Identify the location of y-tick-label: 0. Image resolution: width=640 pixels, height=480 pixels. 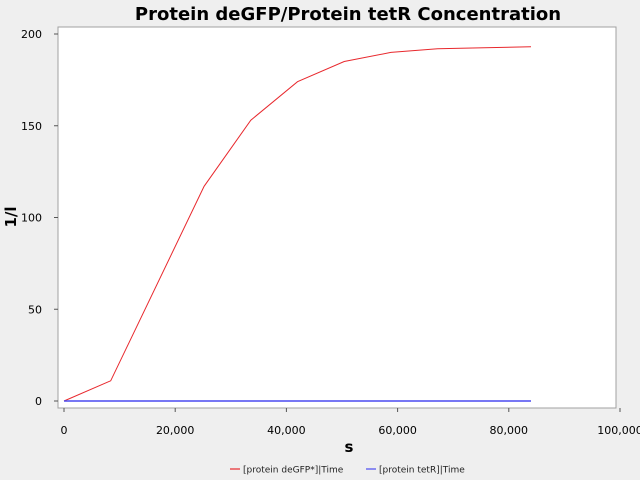
(38, 401).